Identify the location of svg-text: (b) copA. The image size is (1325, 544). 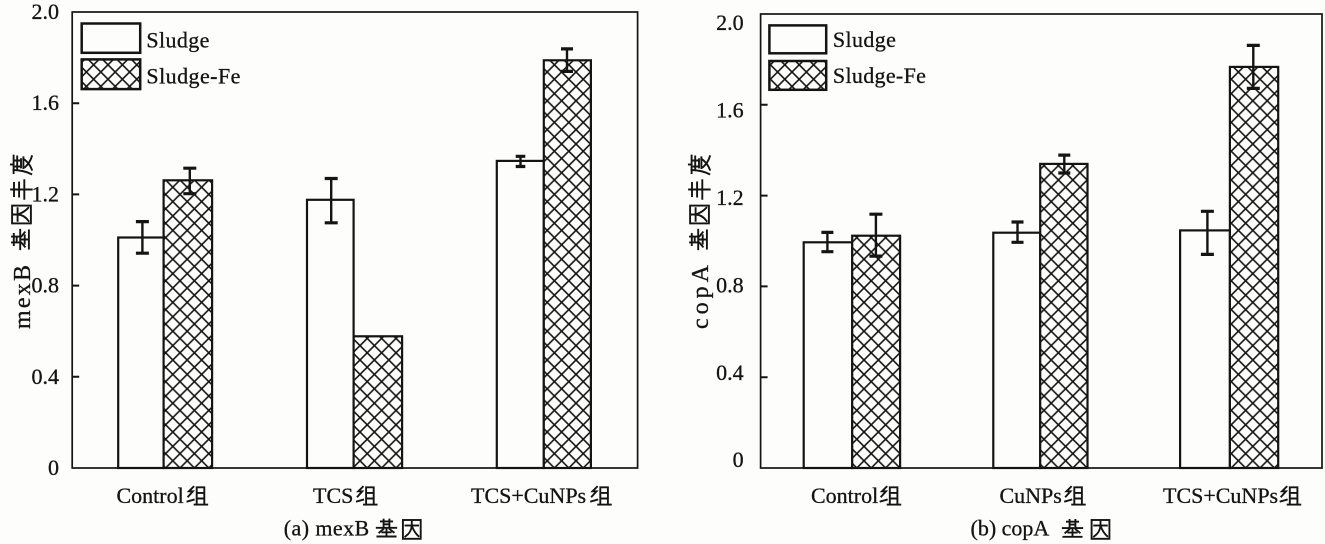
(1010, 528).